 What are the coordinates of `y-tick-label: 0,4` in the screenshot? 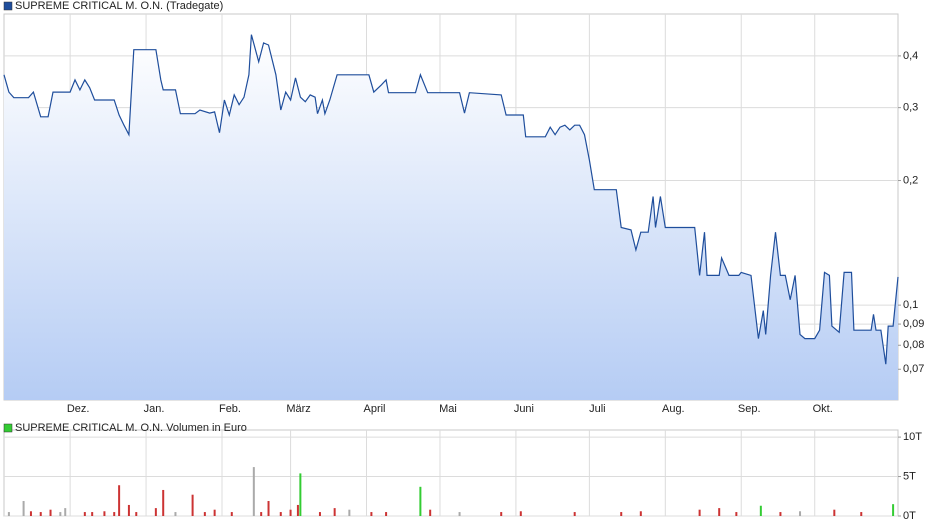 It's located at (910, 56).